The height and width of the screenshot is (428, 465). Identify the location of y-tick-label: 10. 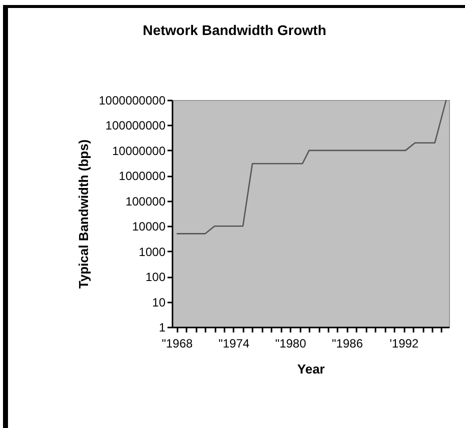
(159, 302).